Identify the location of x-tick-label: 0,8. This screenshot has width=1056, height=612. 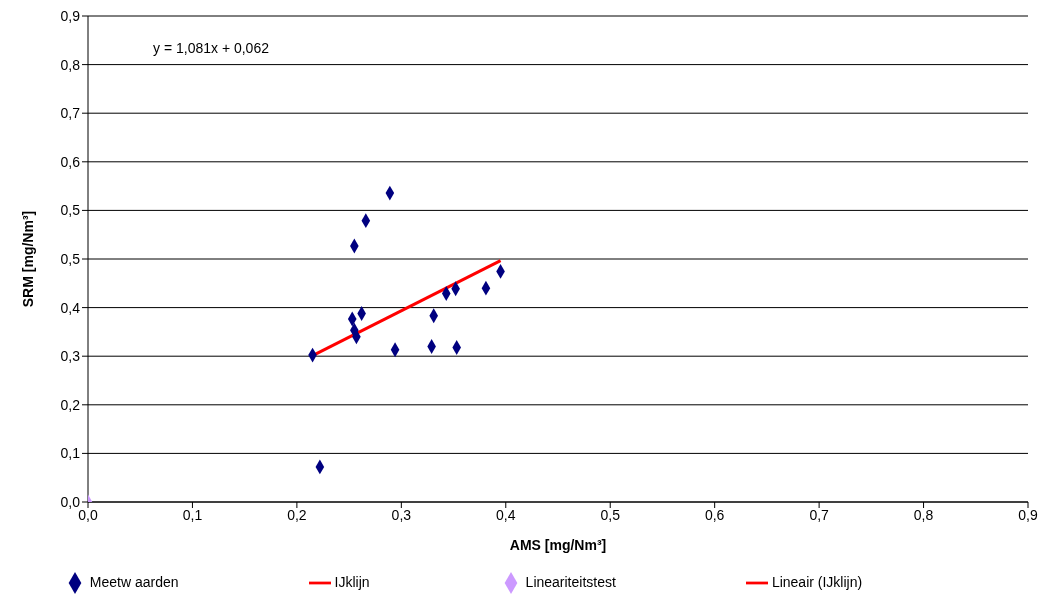
(923, 514).